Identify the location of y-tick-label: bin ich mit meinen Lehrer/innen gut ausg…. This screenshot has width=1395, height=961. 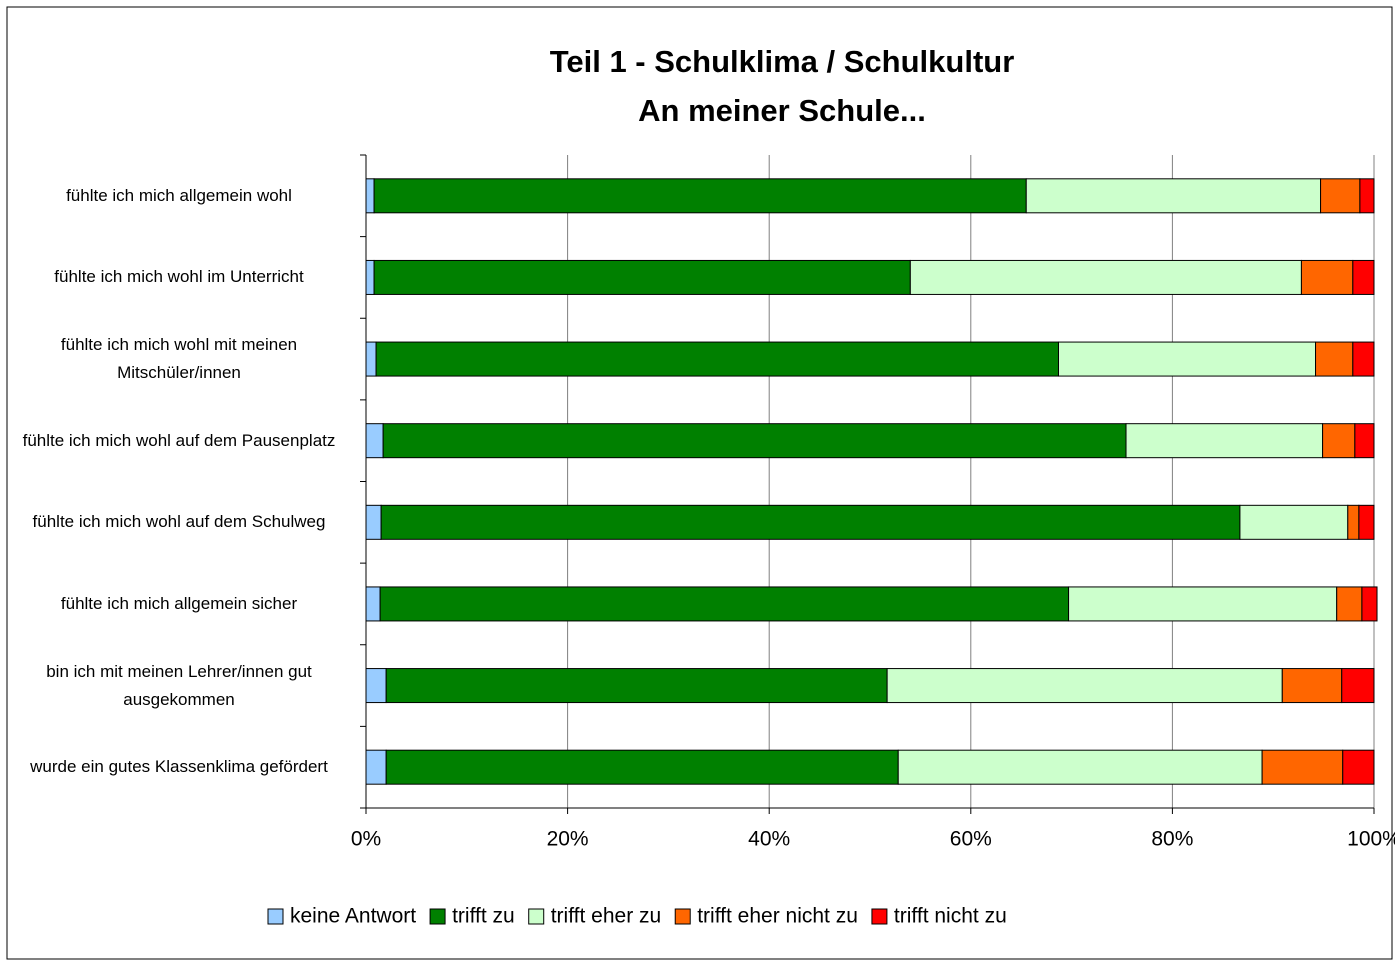
(179, 685).